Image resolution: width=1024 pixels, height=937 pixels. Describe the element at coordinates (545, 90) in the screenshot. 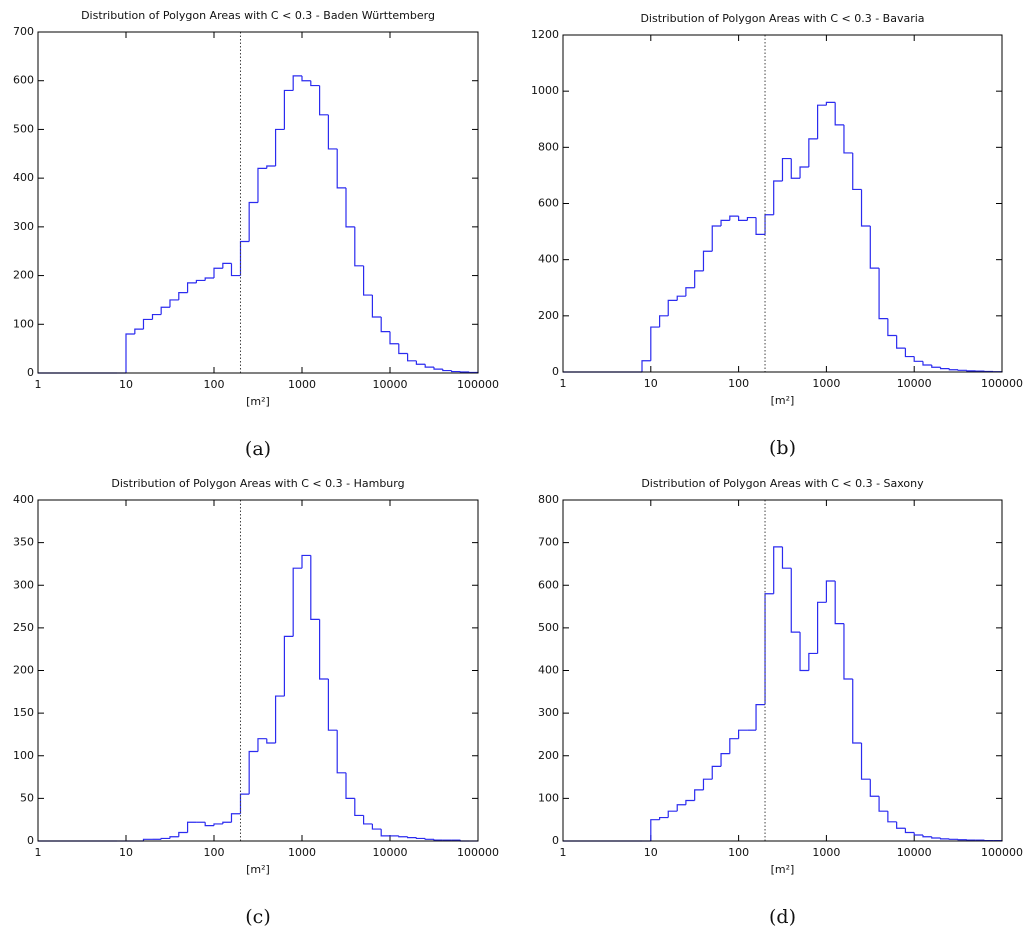

I see `y-tick-label: 1000` at that location.